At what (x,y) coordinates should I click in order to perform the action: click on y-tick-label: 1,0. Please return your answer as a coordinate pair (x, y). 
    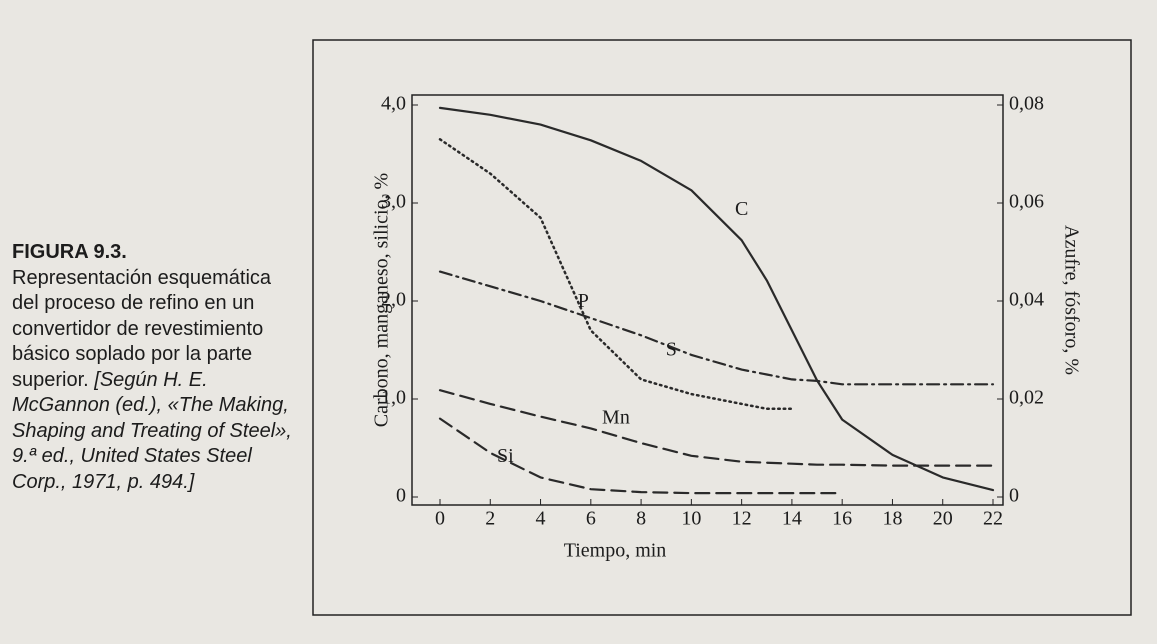
    Looking at the image, I should click on (393, 398).